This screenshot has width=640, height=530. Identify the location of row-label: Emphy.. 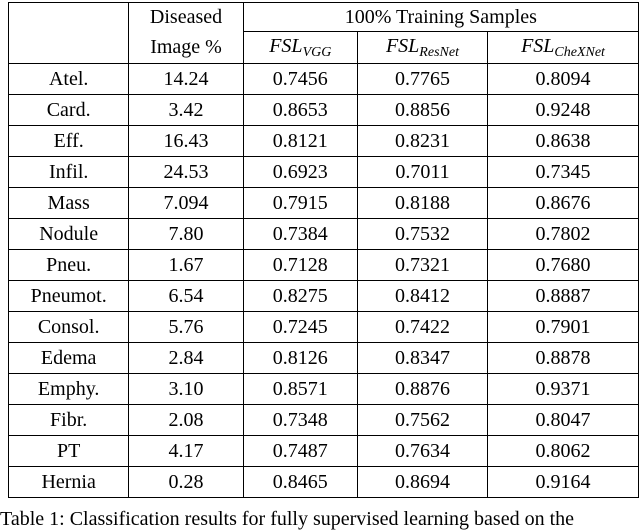
(68, 389).